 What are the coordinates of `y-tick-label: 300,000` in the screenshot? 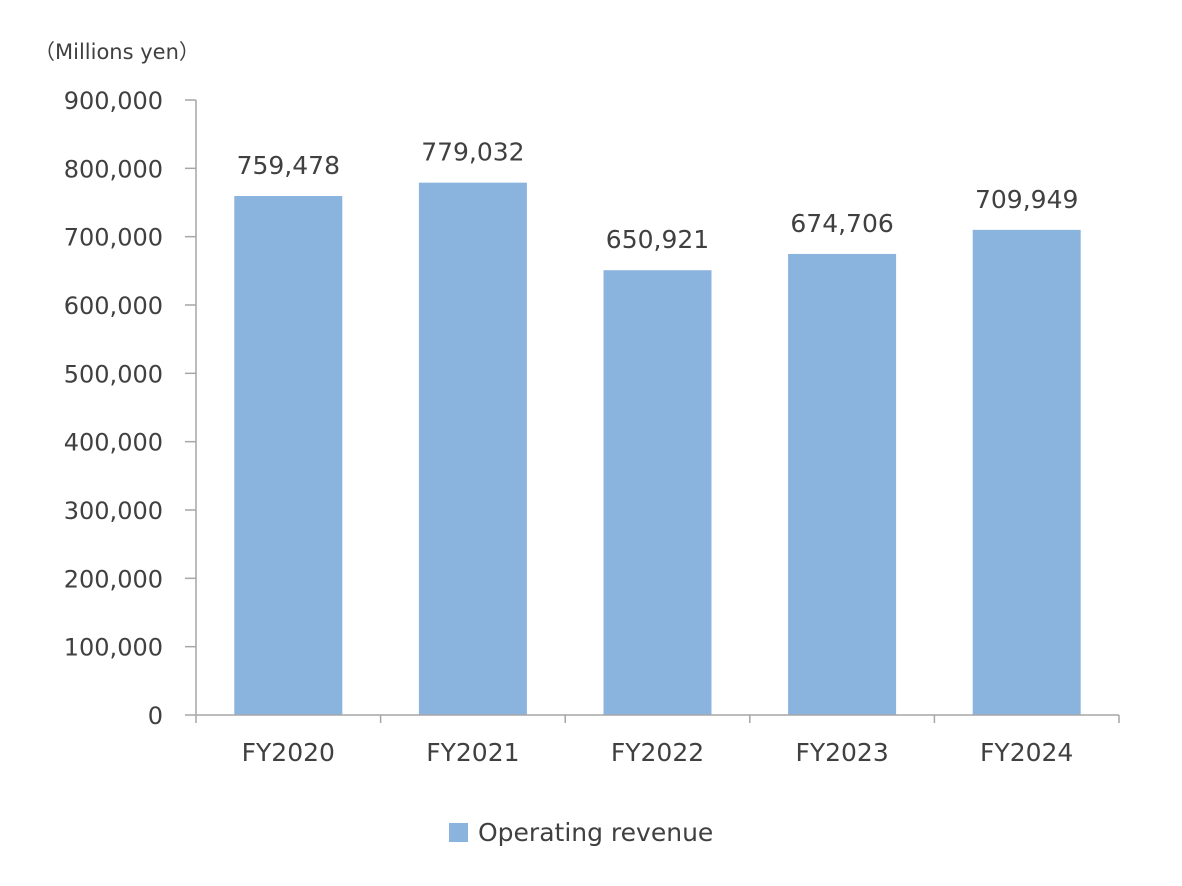 It's located at (113, 511).